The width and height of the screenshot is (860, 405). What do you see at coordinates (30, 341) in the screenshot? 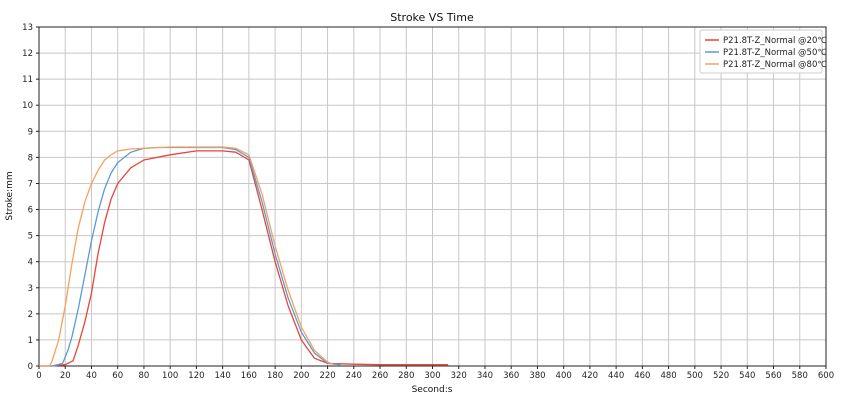
I see `y-tick-label: 1` at bounding box center [30, 341].